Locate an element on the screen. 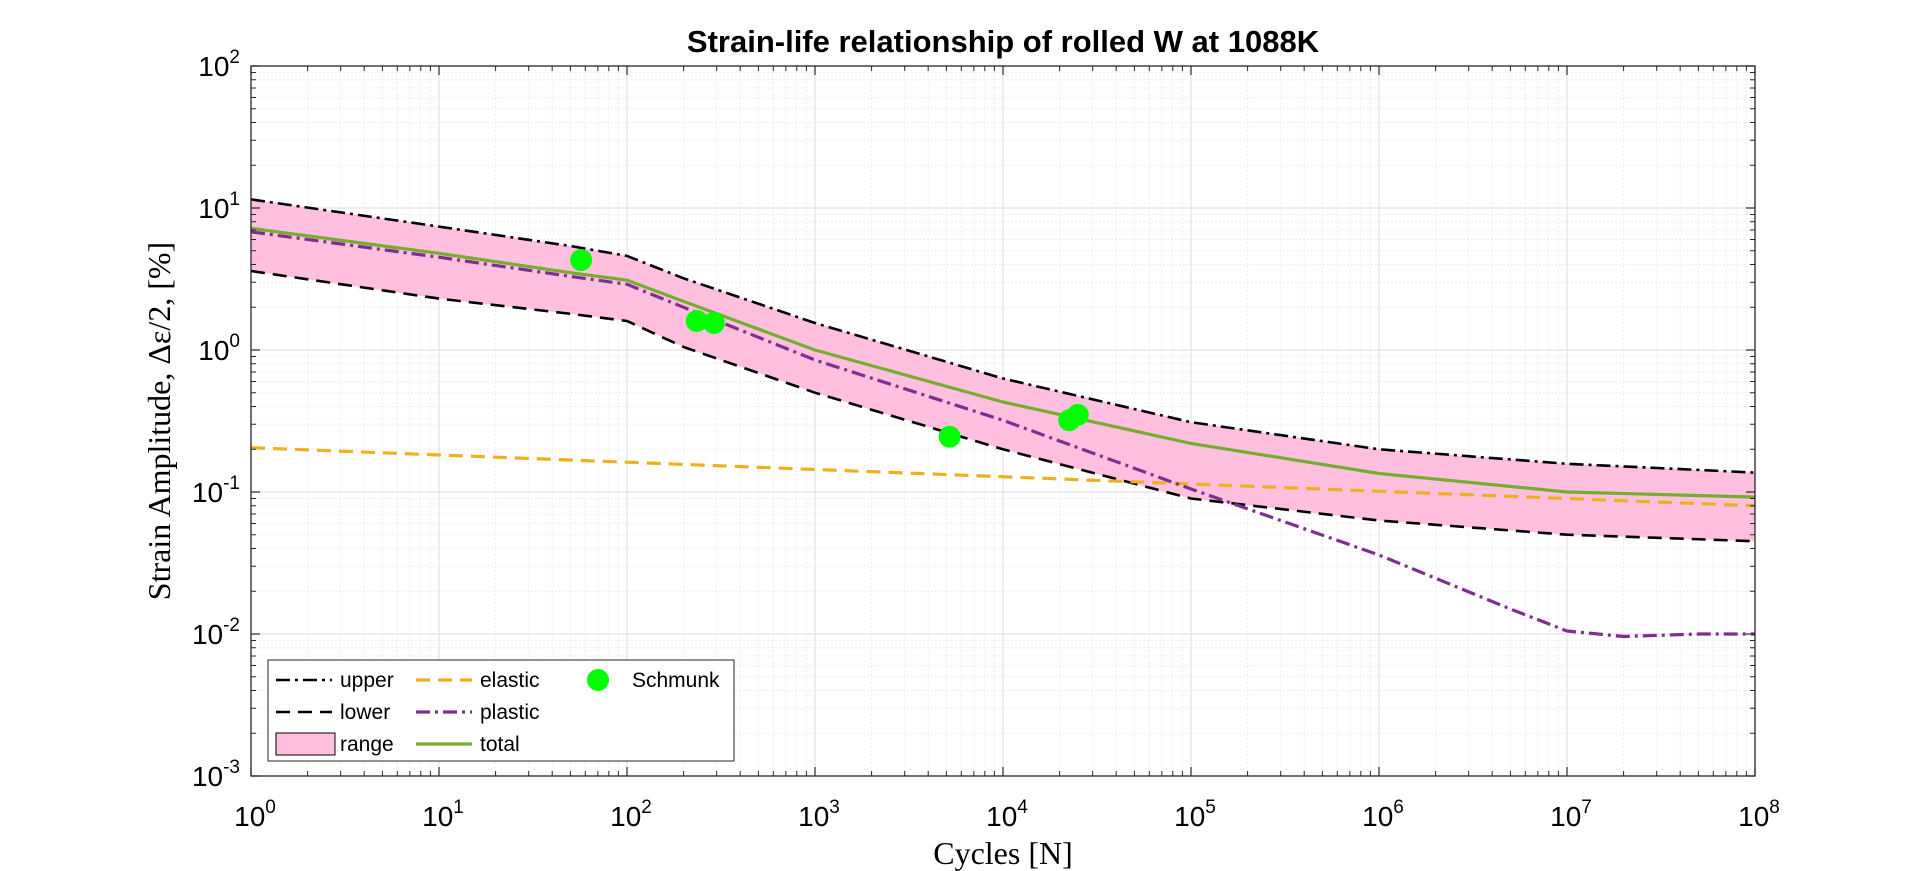 The width and height of the screenshot is (1920, 871). legend-label-elastic: elastic is located at coordinates (510, 680).